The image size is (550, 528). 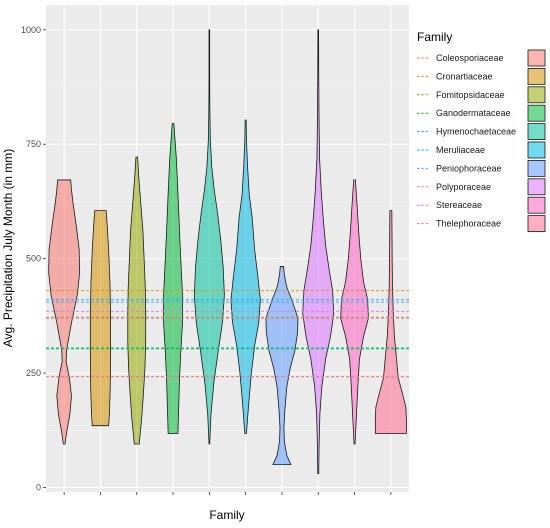 I want to click on y-tick-label: 750, so click(x=33, y=144).